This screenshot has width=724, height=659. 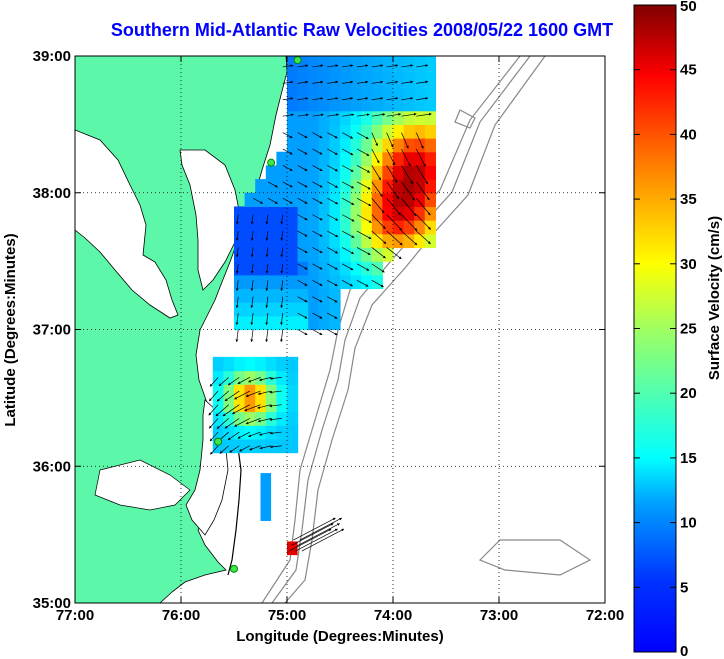 What do you see at coordinates (688, 264) in the screenshot?
I see `colorbar-tick-label: 30` at bounding box center [688, 264].